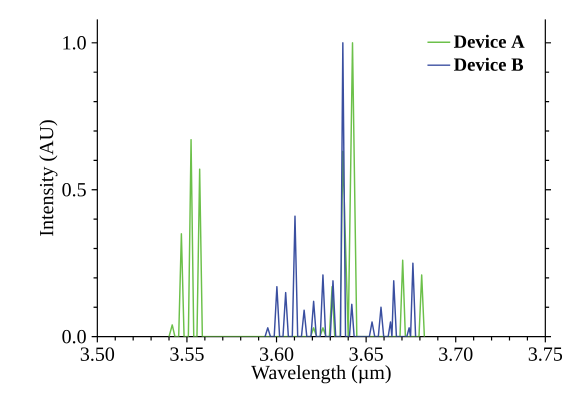  What do you see at coordinates (97, 354) in the screenshot?
I see `x-tick-label: 3.50` at bounding box center [97, 354].